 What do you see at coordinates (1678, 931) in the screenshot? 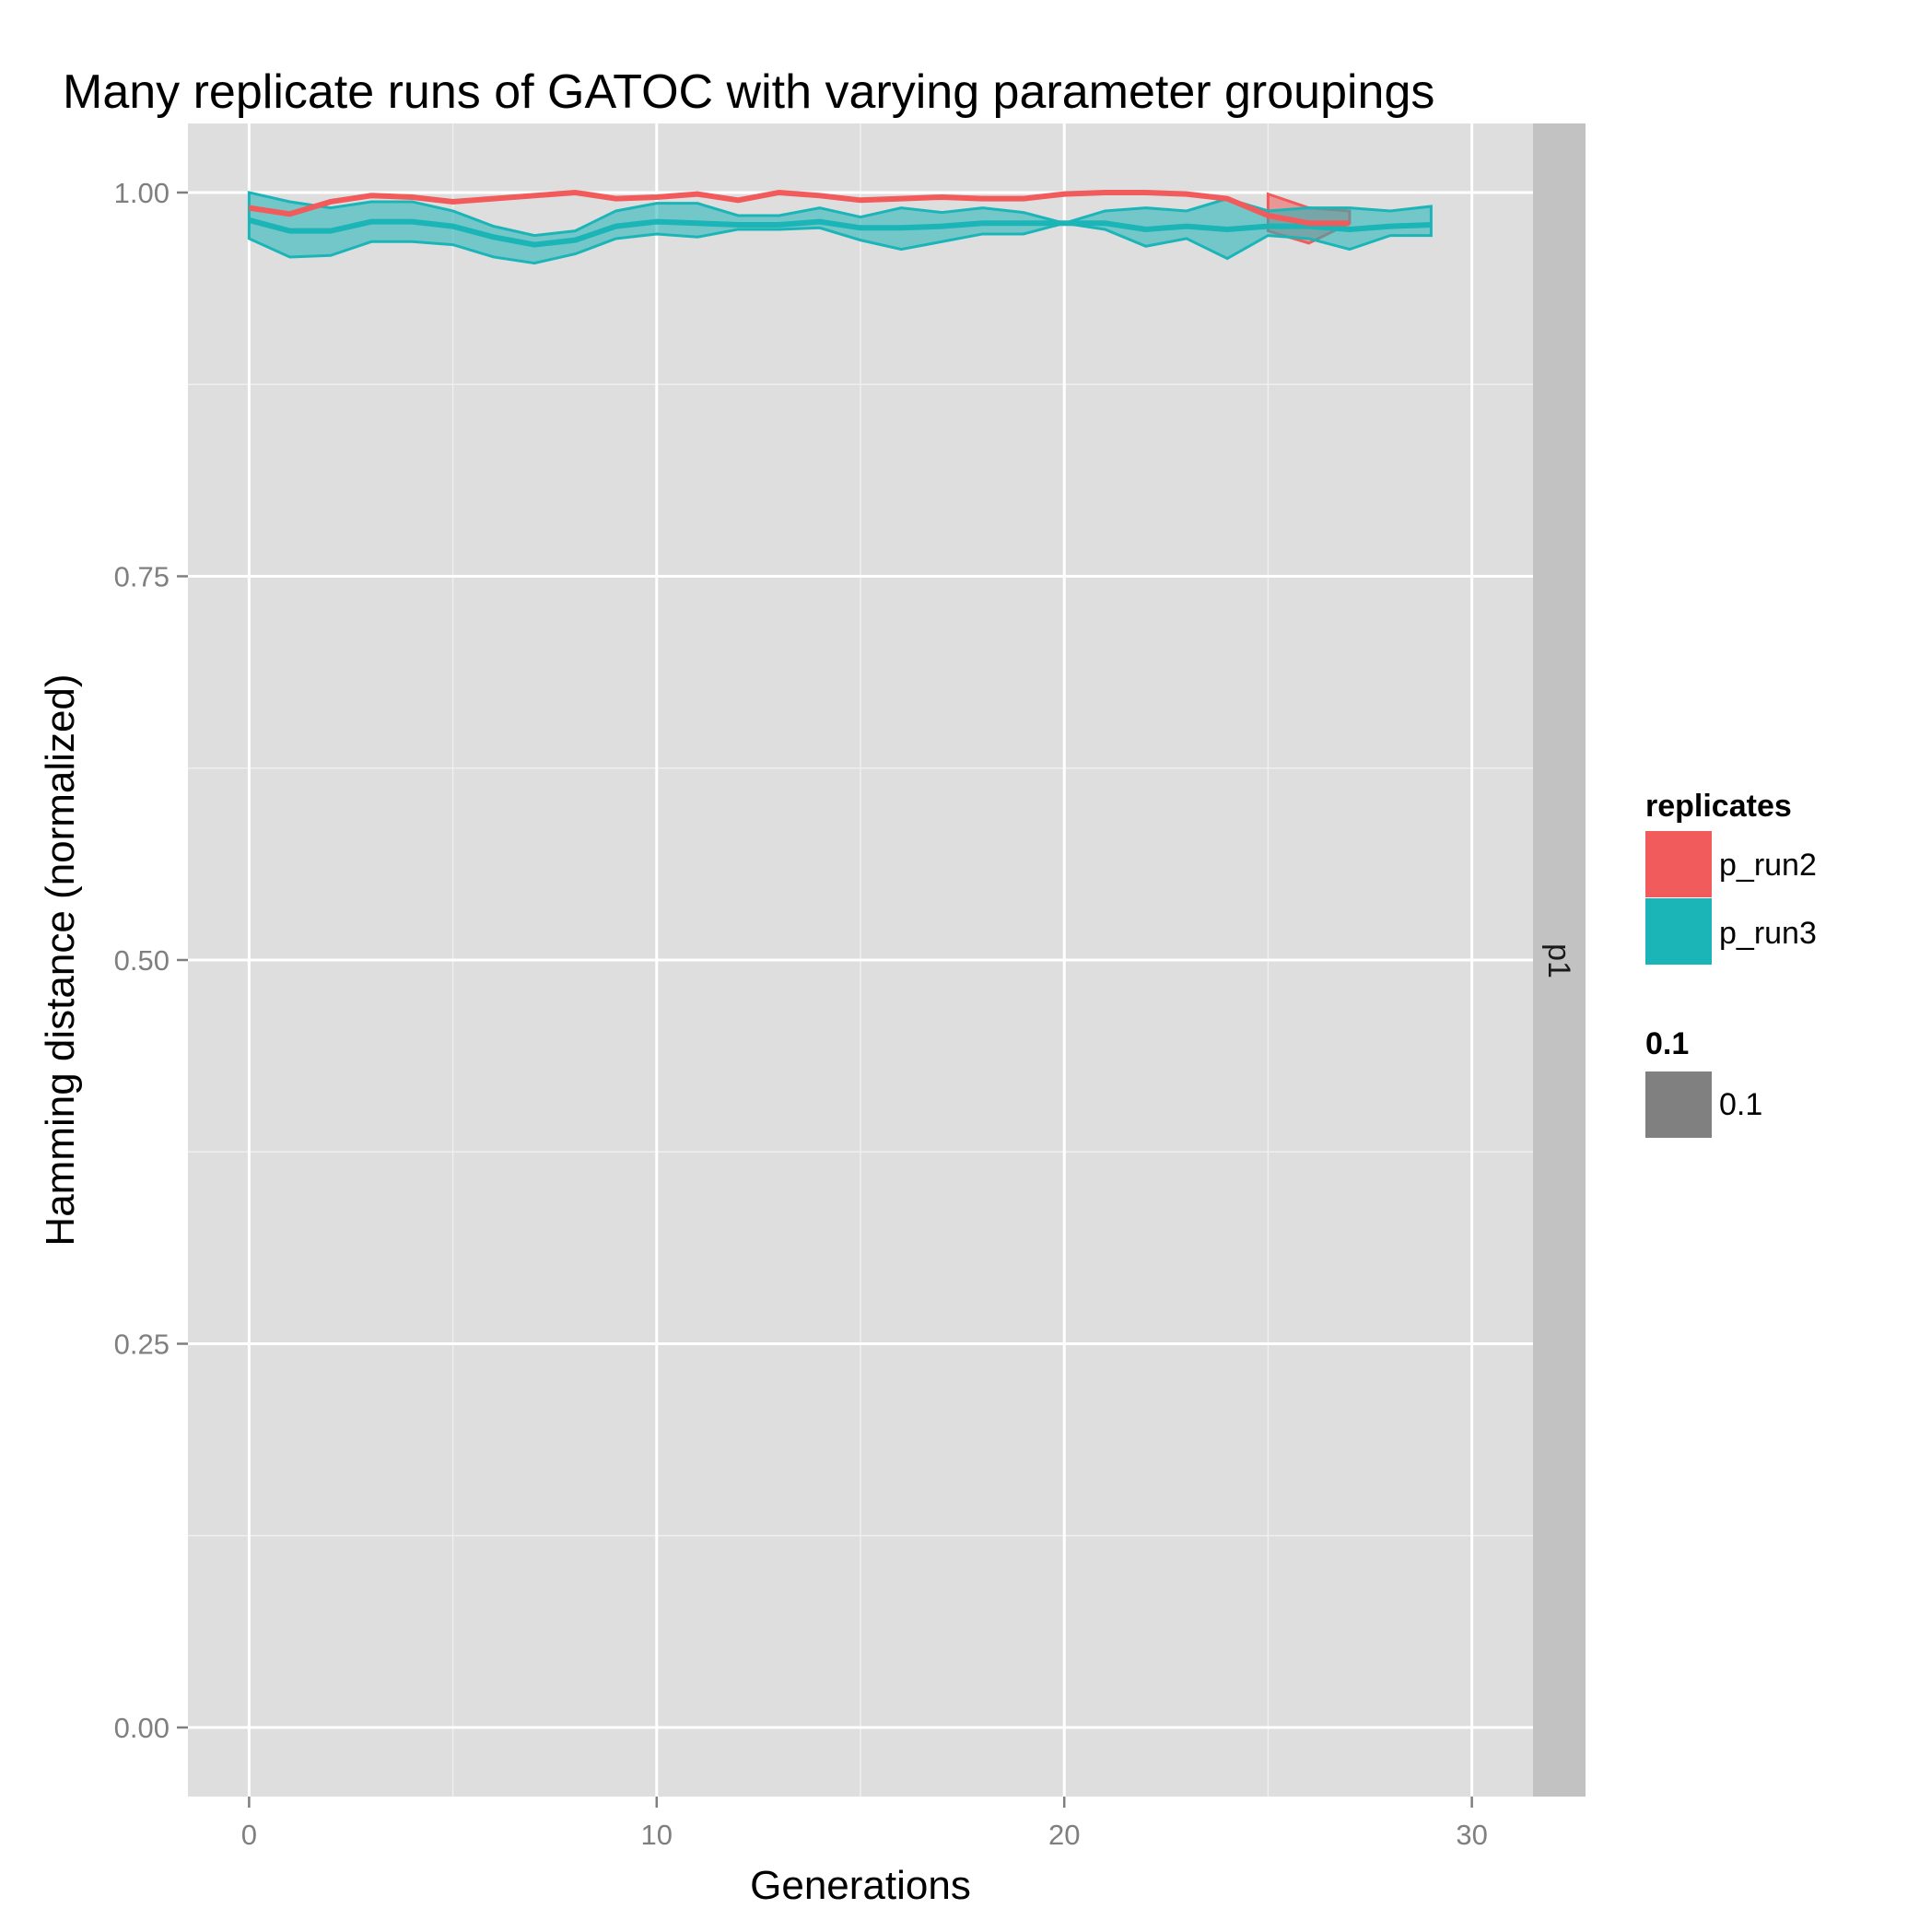
I see `legend-key-p-run3` at bounding box center [1678, 931].